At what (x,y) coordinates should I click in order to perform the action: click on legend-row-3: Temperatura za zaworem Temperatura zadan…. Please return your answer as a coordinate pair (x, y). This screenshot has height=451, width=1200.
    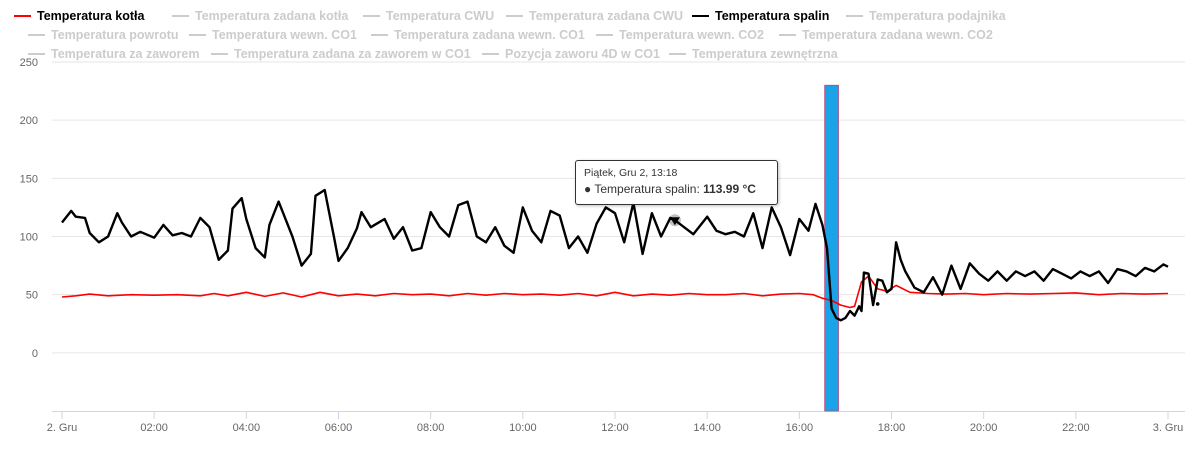
    Looking at the image, I should click on (604, 53).